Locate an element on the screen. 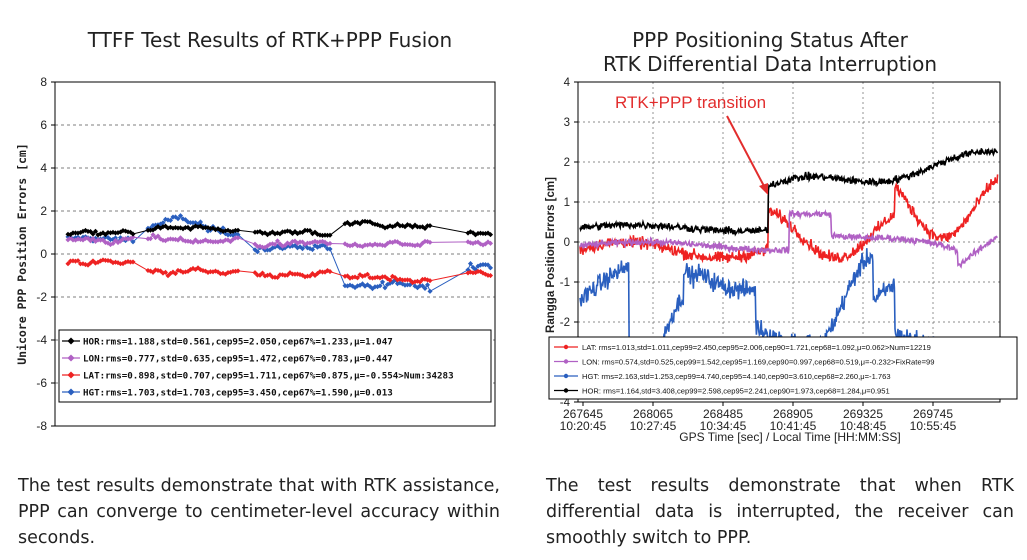 Image resolution: width=1027 pixels, height=560 pixels. right-legend-marker-hgt is located at coordinates (566, 376).